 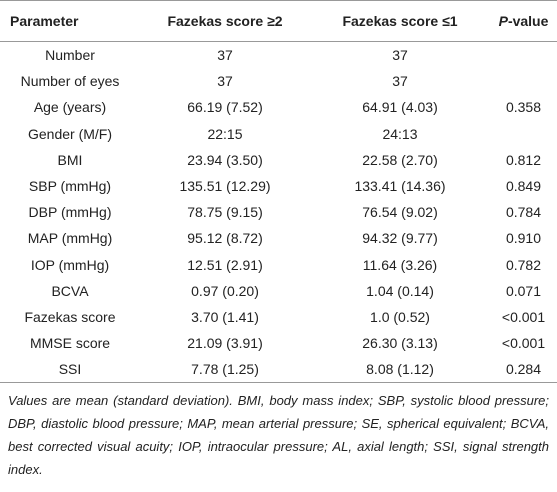 What do you see at coordinates (70, 370) in the screenshot?
I see `table-cell: SSI` at bounding box center [70, 370].